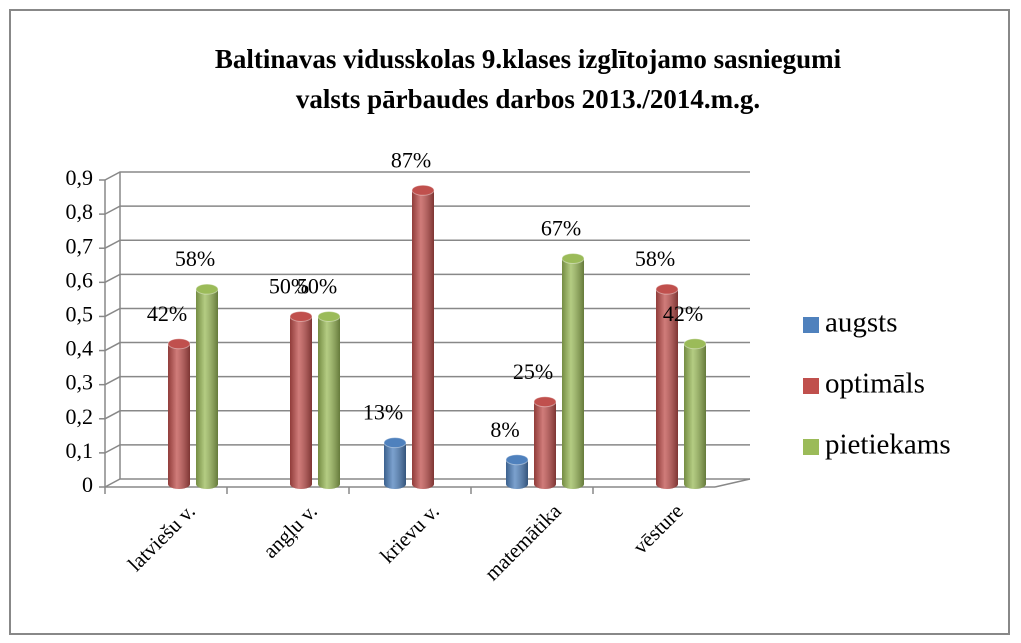 This screenshot has width=1021, height=643. I want to click on legend-label: augsts, so click(861, 323).